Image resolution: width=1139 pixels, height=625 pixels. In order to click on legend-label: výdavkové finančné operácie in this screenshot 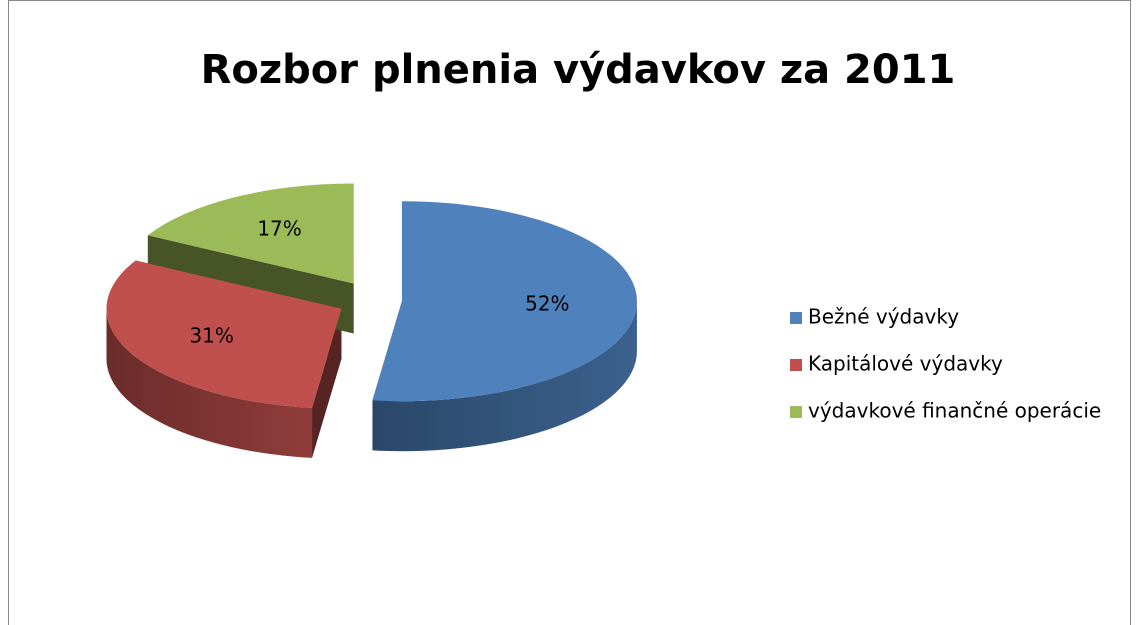, I will do `click(954, 411)`.